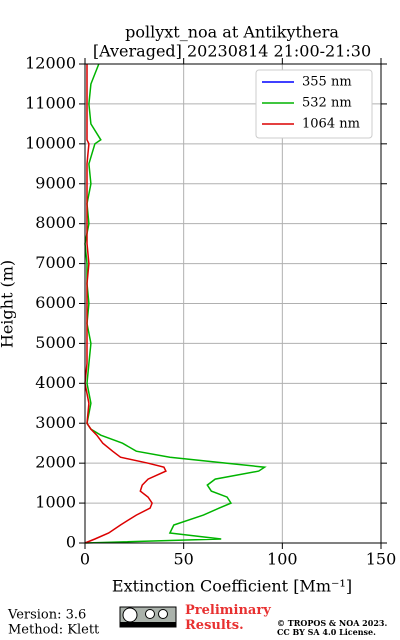 The image size is (400, 640). Describe the element at coordinates (50, 63) in the screenshot. I see `y-tick-label: 12000` at that location.